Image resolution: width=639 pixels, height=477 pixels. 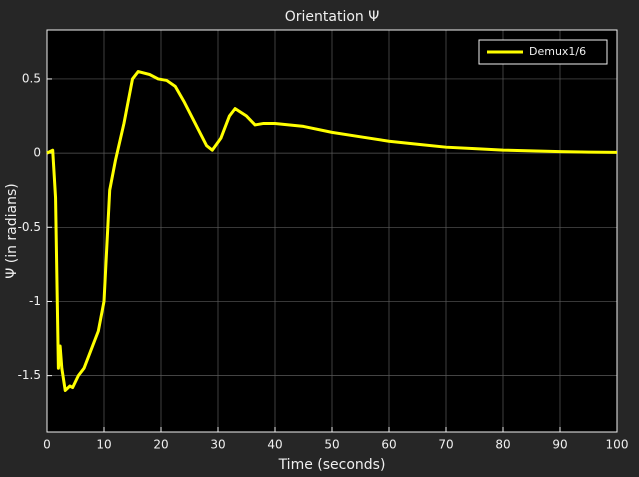 I want to click on x-tick-label: 70, so click(x=445, y=445).